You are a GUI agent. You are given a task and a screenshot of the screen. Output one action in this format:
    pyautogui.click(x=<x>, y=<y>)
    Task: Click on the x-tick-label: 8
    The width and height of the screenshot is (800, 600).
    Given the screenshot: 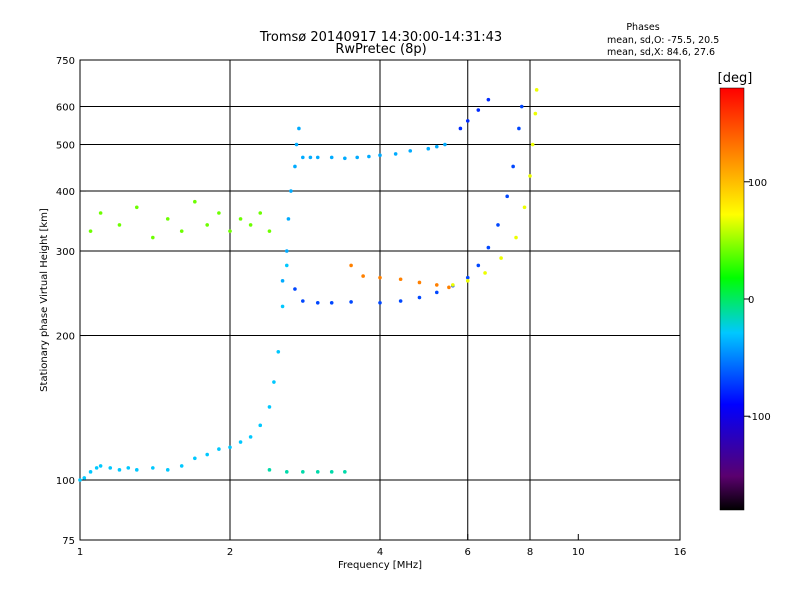 What is the action you would take?
    pyautogui.click(x=530, y=552)
    